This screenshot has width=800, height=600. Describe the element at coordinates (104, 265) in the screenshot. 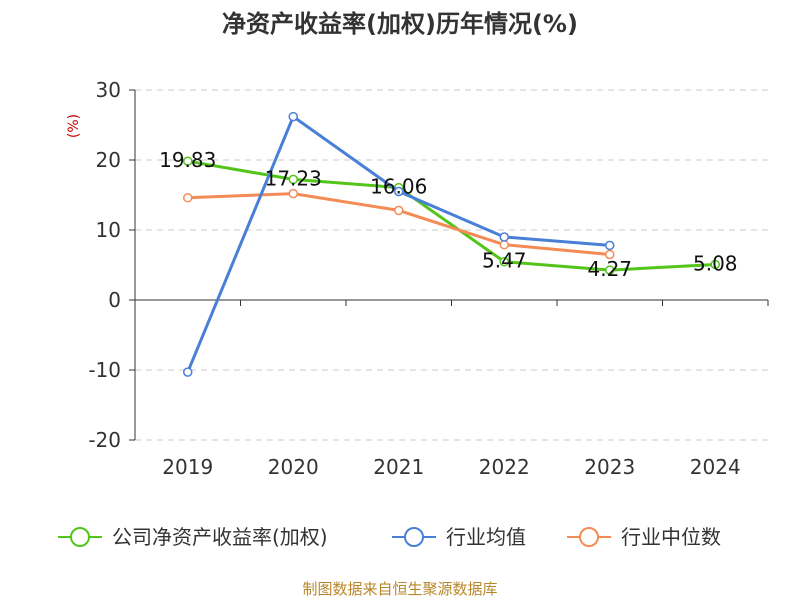

I see `y-tick-labels: 30 20 10 0 -10 -20` at that location.